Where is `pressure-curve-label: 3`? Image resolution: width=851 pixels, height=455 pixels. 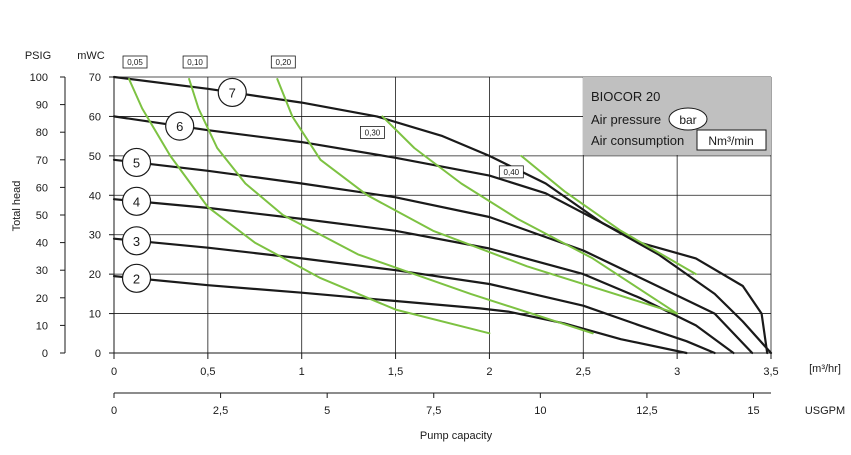 pressure-curve-label: 3 is located at coordinates (136, 241).